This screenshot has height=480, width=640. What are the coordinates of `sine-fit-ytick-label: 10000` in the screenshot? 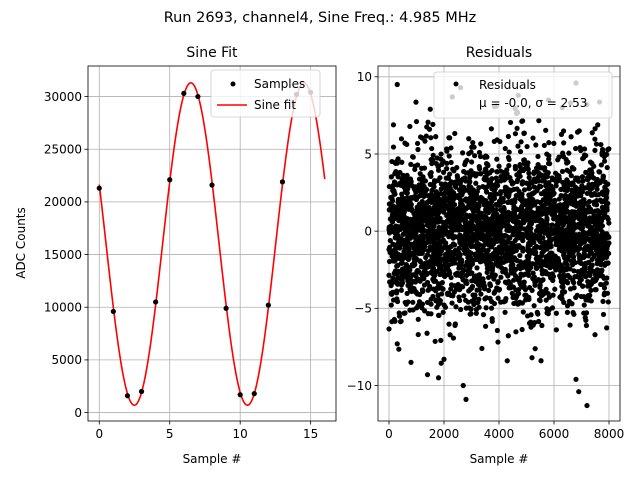 It's located at (63, 308).